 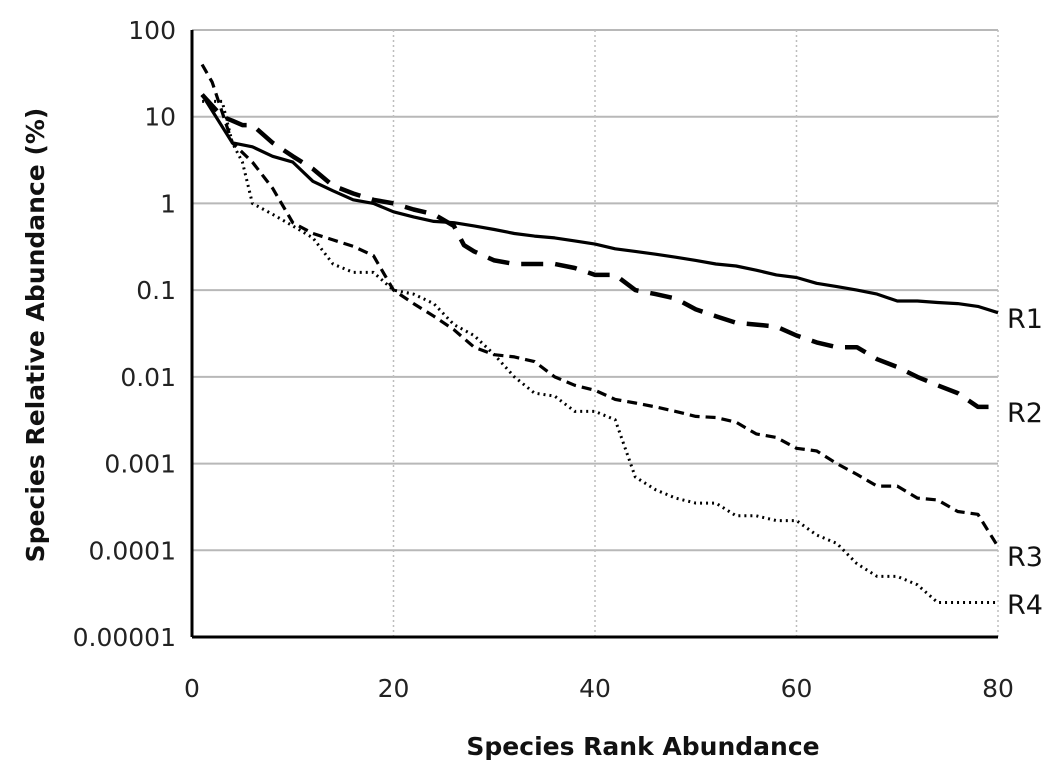 I want to click on series-label-r3: R3, so click(x=1025, y=557).